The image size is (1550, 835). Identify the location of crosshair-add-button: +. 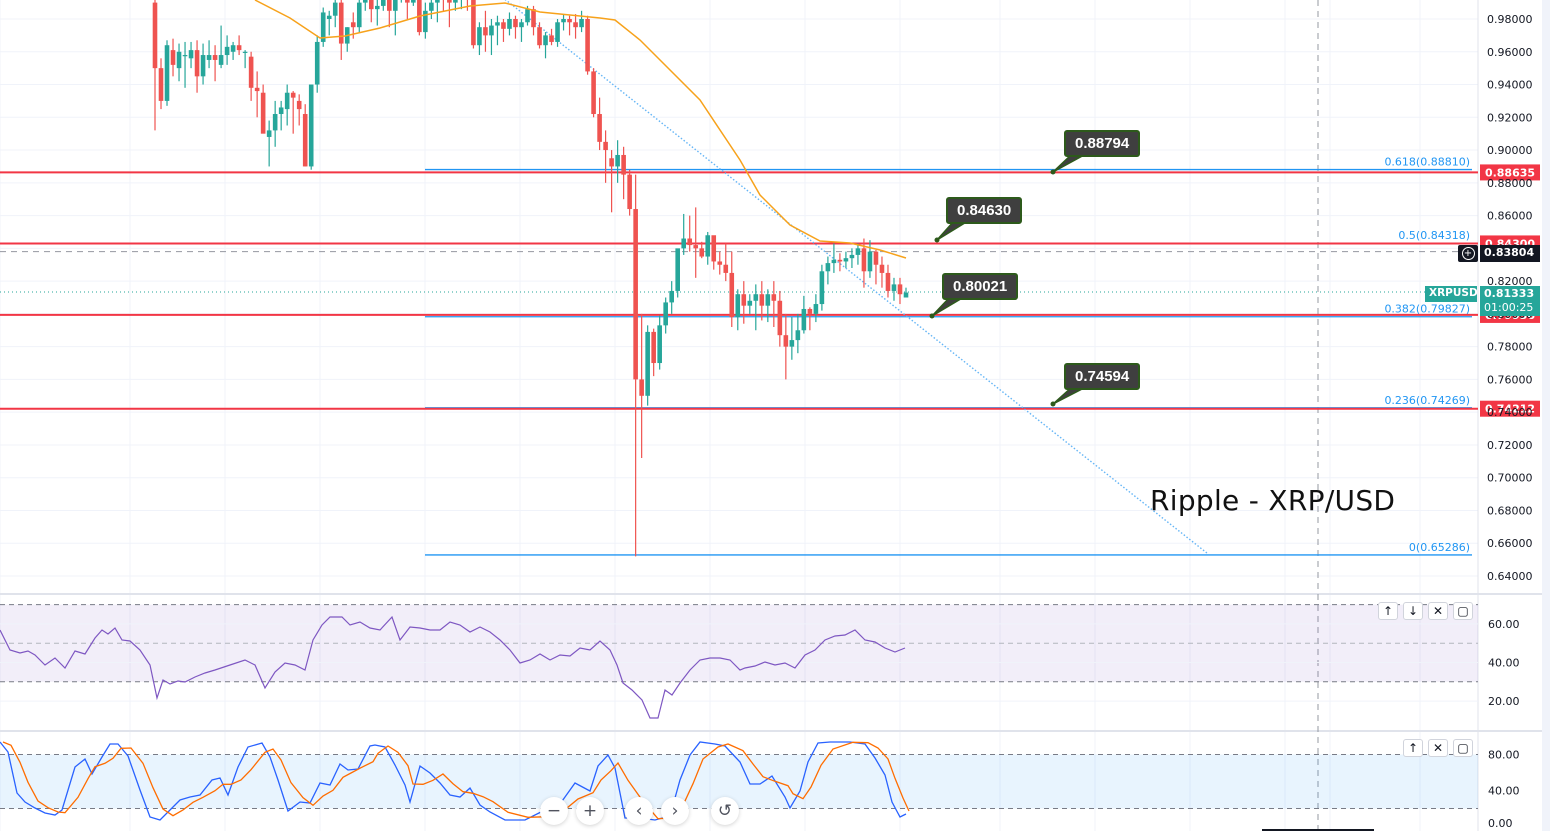
(1468, 253).